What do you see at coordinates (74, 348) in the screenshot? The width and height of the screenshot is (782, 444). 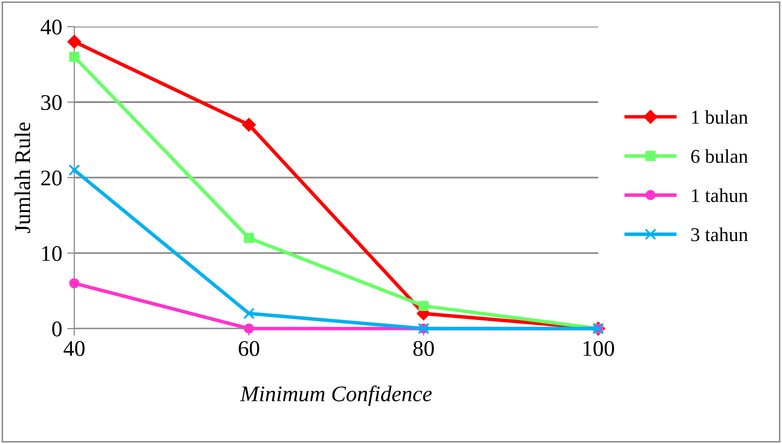 I see `x-tick-label: 40` at bounding box center [74, 348].